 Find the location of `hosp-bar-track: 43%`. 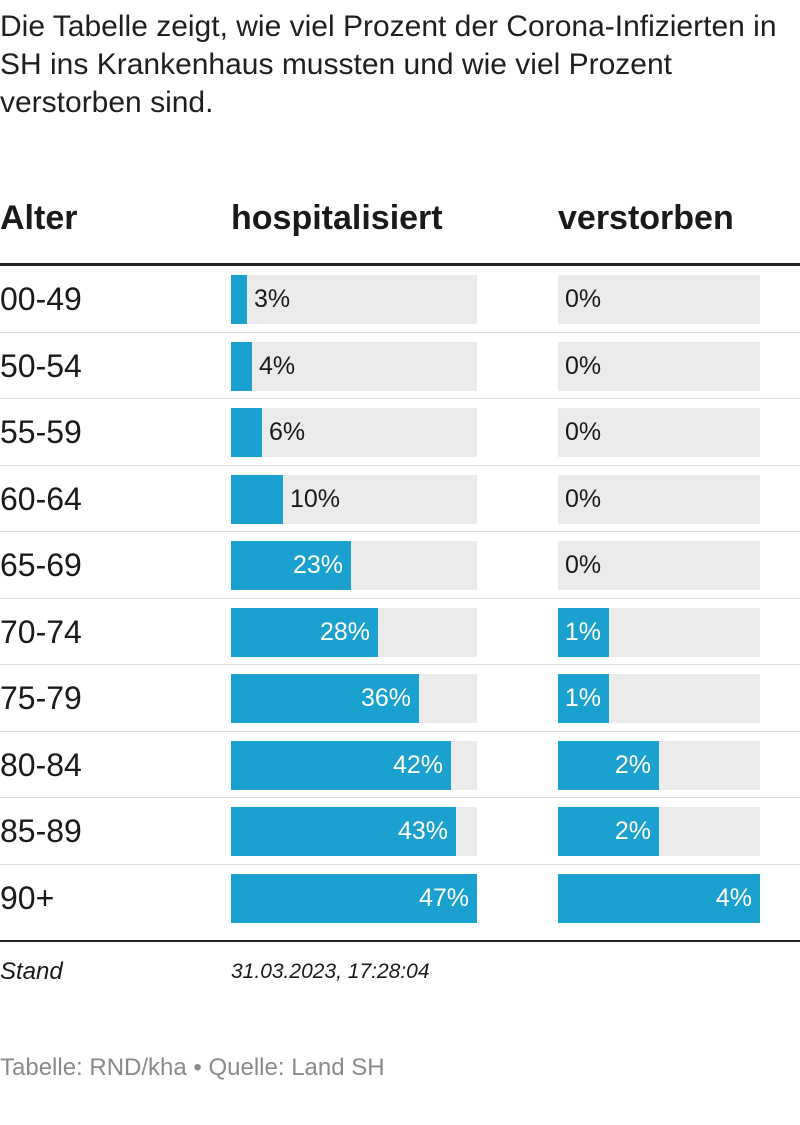

hosp-bar-track: 43% is located at coordinates (354, 831).